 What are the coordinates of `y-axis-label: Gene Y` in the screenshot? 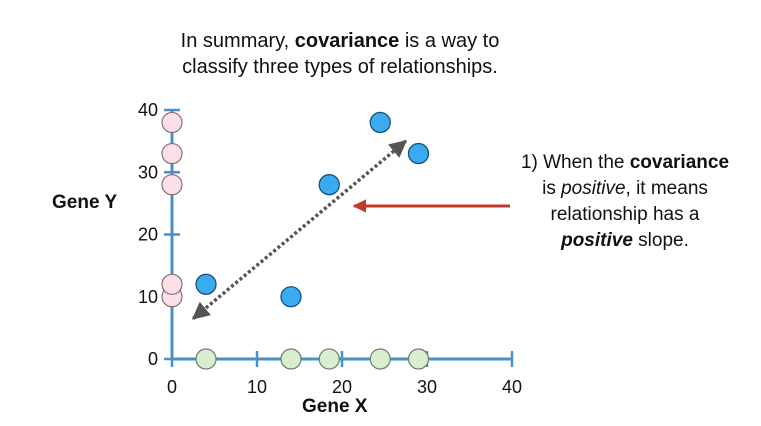 It's located at (85, 202).